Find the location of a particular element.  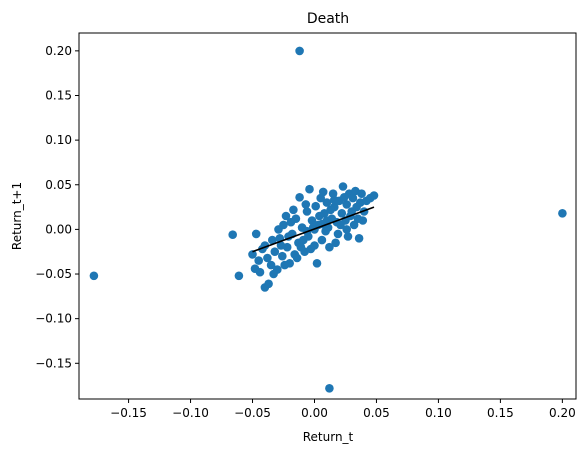

x-tick-label: −0.15 is located at coordinates (128, 413).